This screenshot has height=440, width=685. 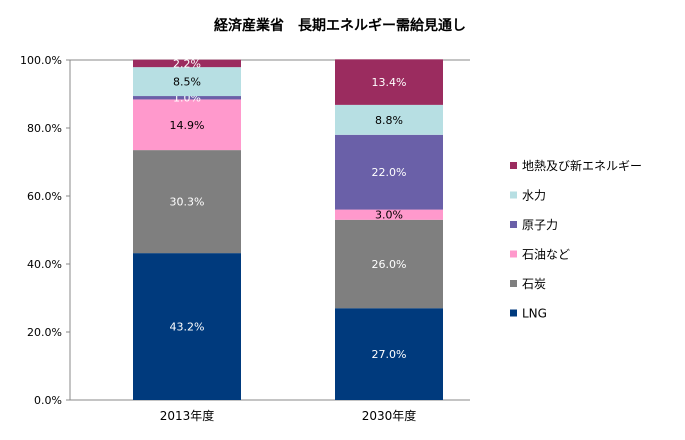 I want to click on data-label: 26.0%, so click(x=389, y=264).